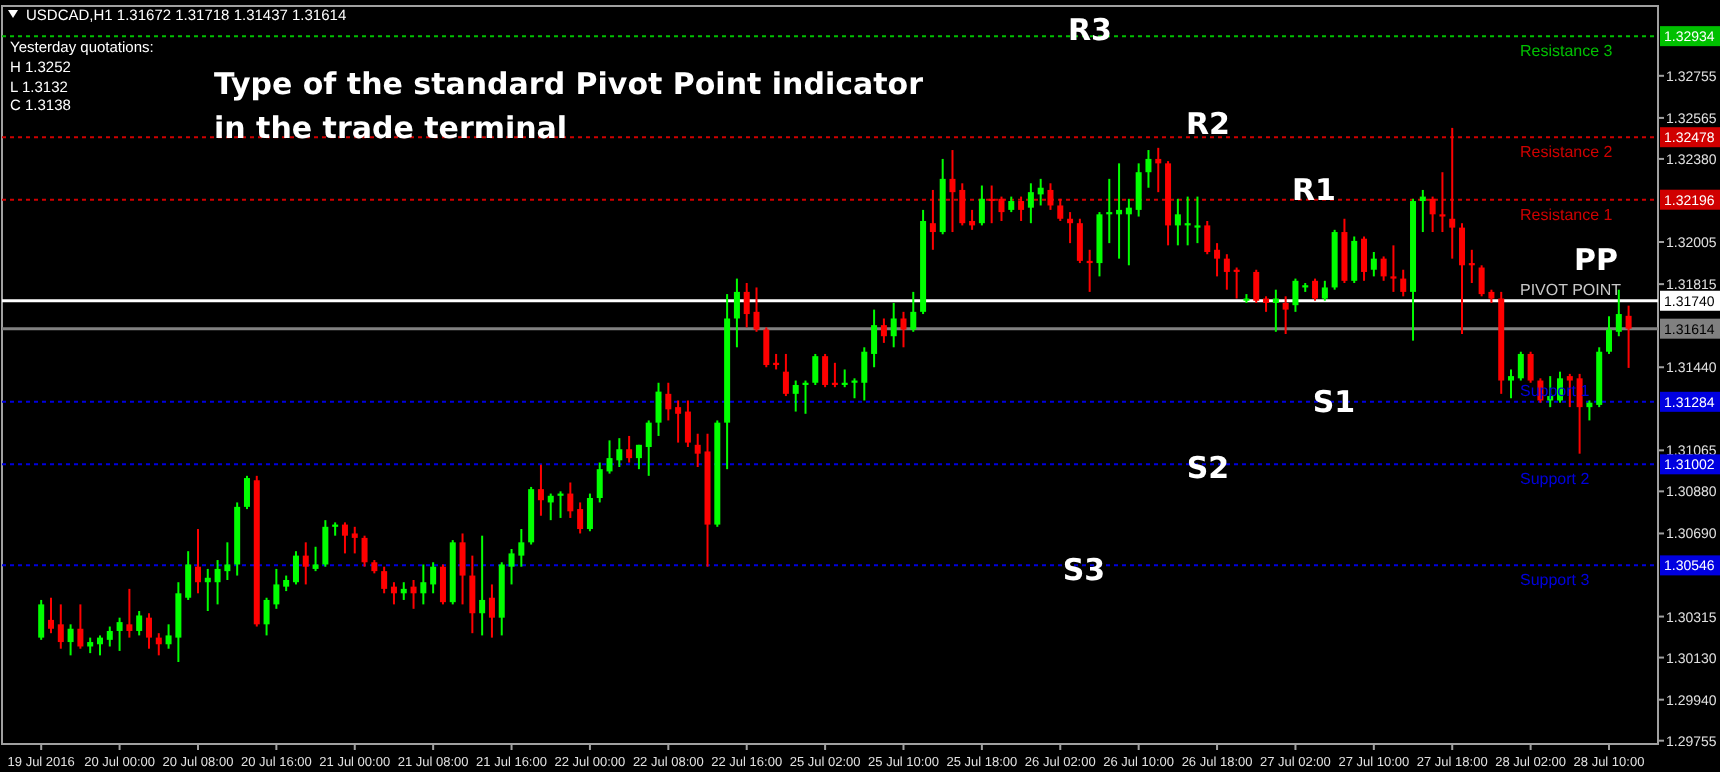 The height and width of the screenshot is (772, 1720). What do you see at coordinates (569, 84) in the screenshot?
I see `annotation: Type of the standard Pivot Point indicator` at bounding box center [569, 84].